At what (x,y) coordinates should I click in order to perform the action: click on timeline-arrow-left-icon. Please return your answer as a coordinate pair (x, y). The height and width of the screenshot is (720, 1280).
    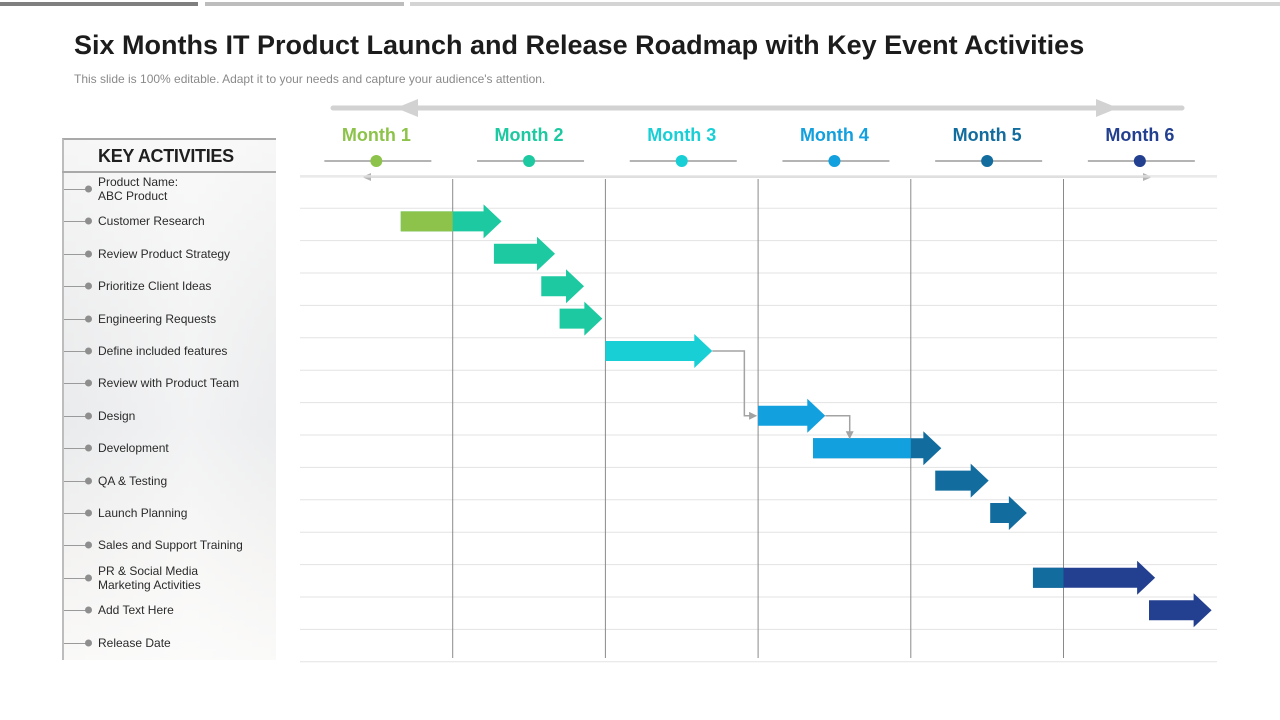
    Looking at the image, I should click on (407, 108).